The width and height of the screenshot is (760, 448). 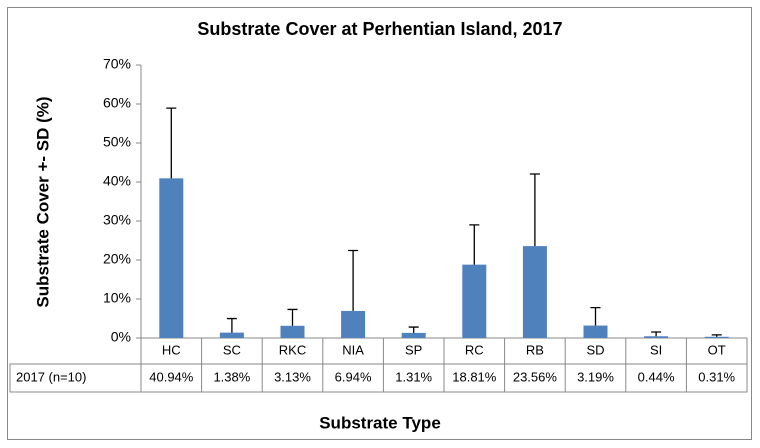 What do you see at coordinates (117, 298) in the screenshot?
I see `y-tick-label: 10%` at bounding box center [117, 298].